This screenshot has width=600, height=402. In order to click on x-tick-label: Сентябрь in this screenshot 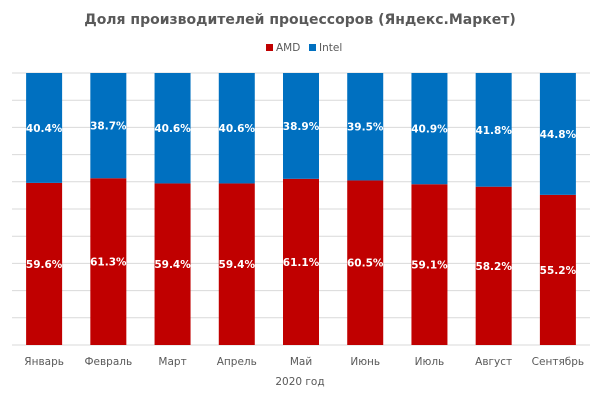, I will do `click(558, 362)`.